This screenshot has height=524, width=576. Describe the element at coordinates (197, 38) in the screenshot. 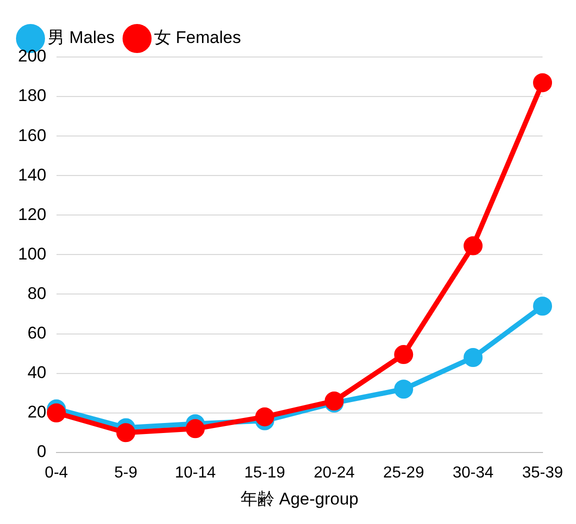

I see `legend-label: 女 Females` at that location.